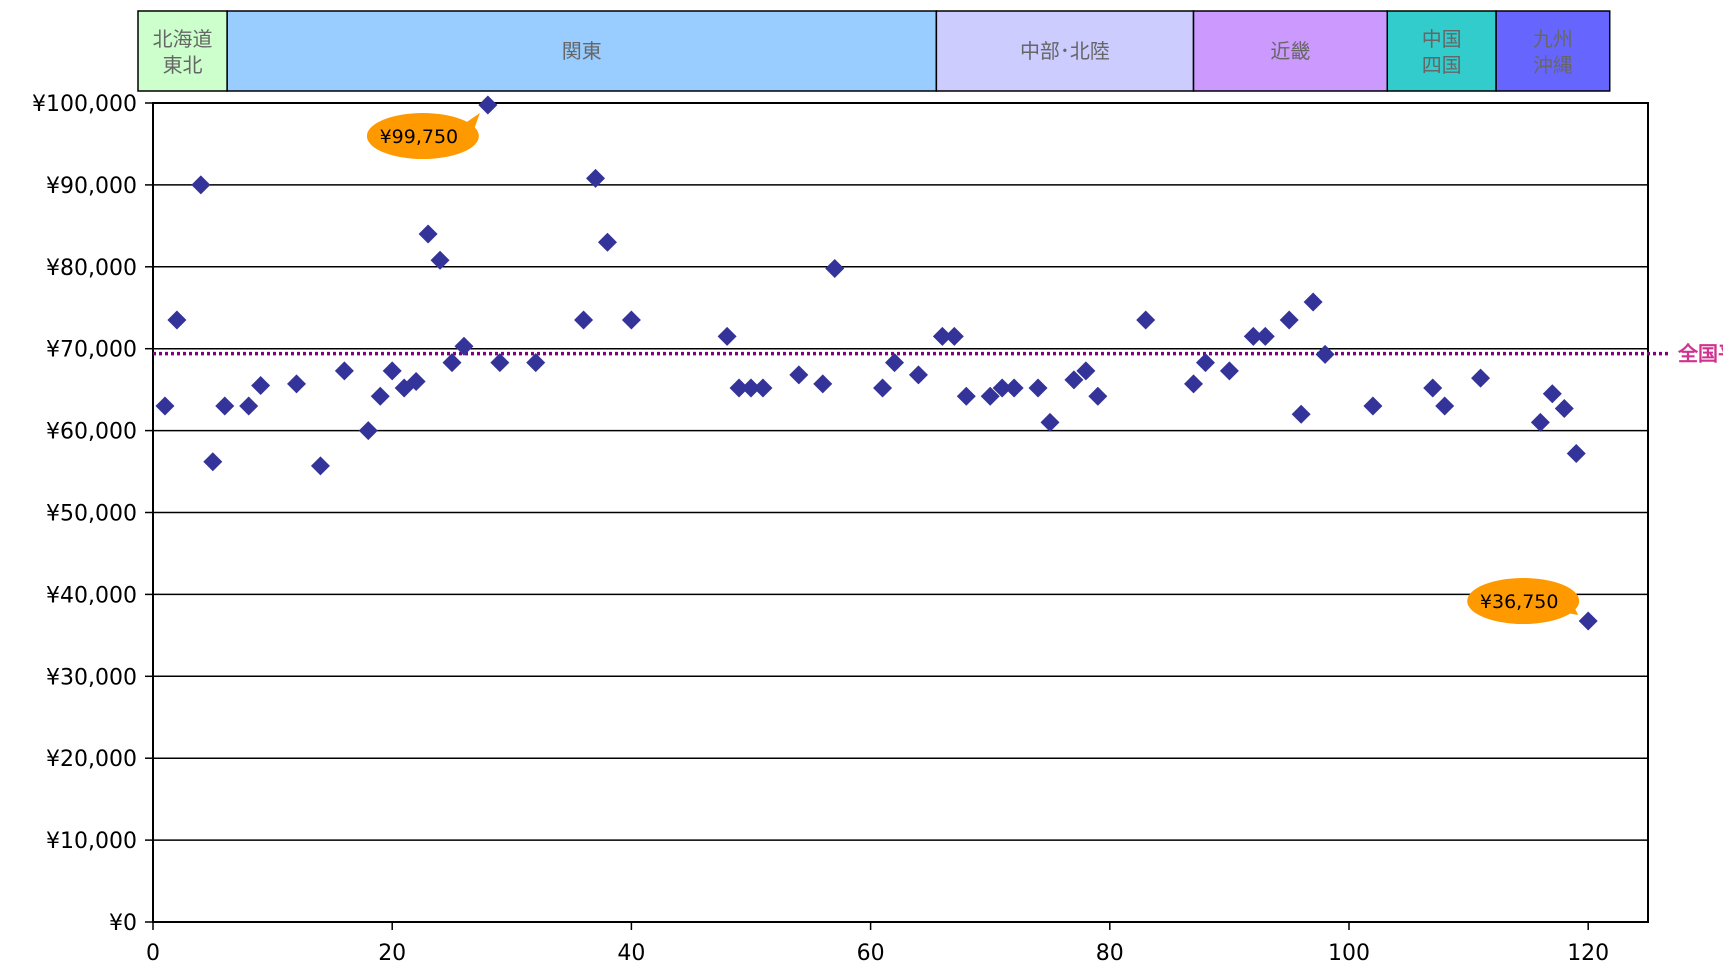 The image size is (1723, 971). What do you see at coordinates (1442, 39) in the screenshot?
I see `region-label-line: 中国` at bounding box center [1442, 39].